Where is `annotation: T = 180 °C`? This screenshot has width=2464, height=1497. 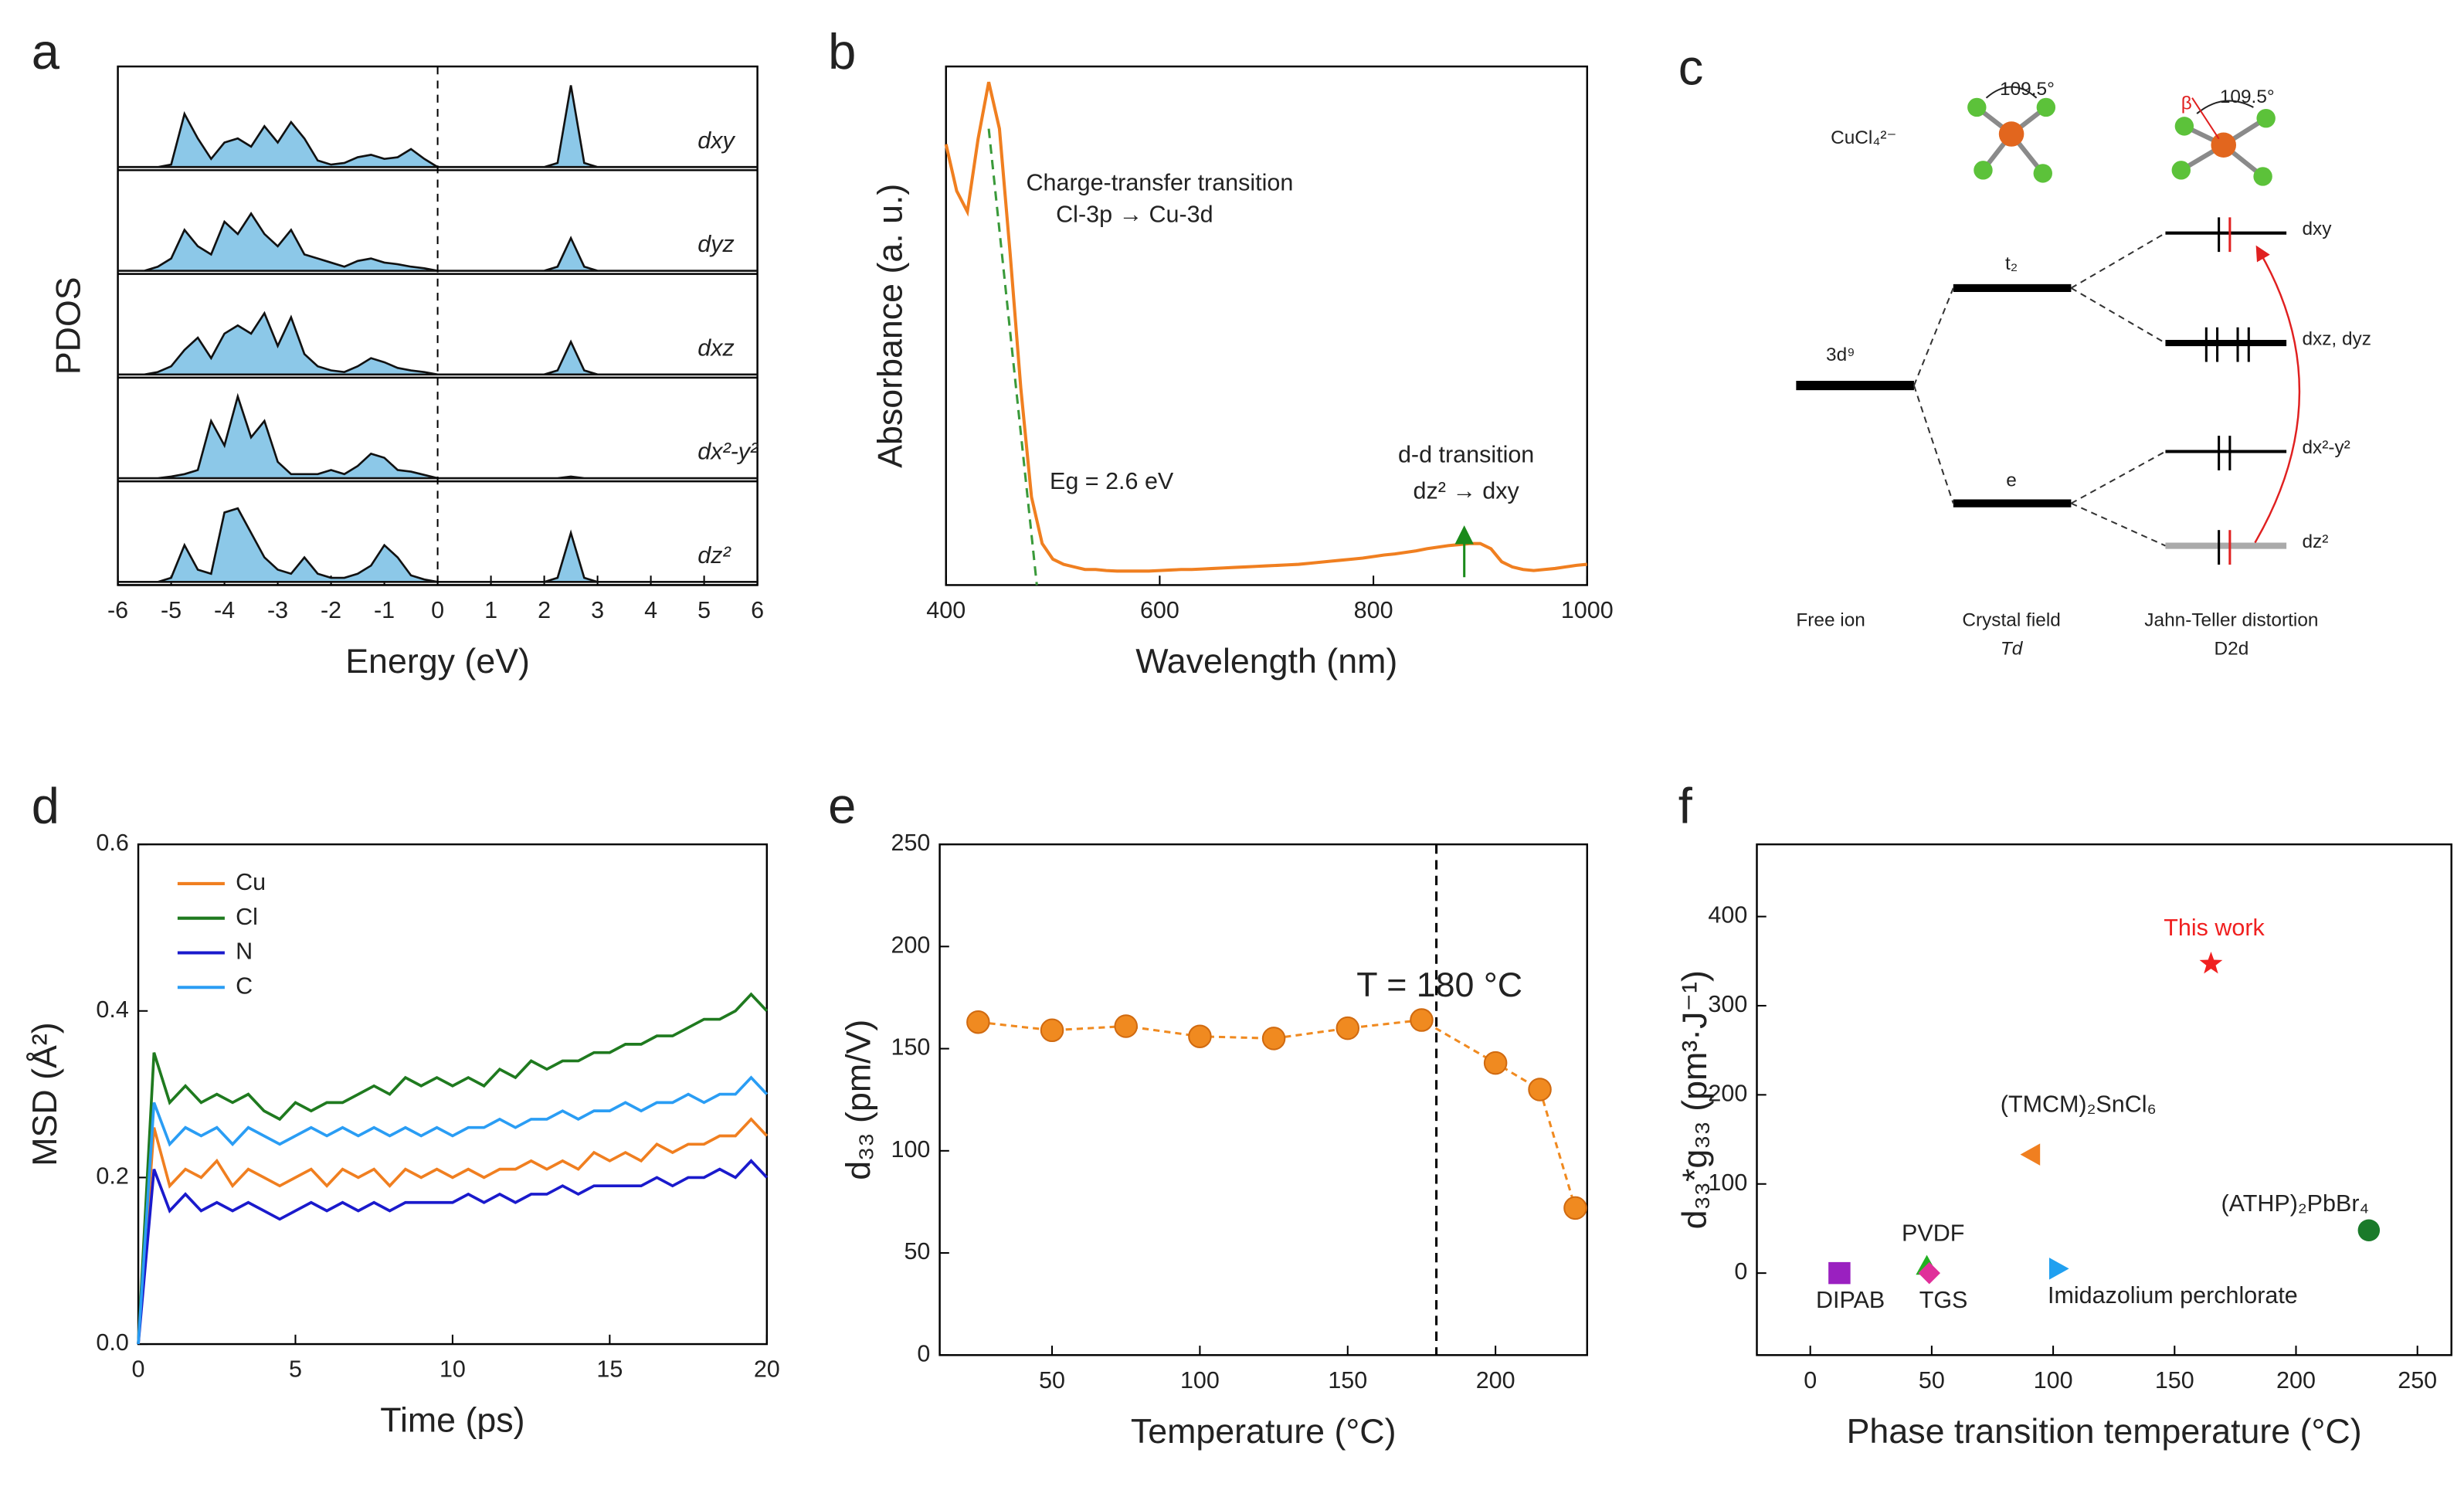
annotation: T = 180 °C is located at coordinates (1439, 985).